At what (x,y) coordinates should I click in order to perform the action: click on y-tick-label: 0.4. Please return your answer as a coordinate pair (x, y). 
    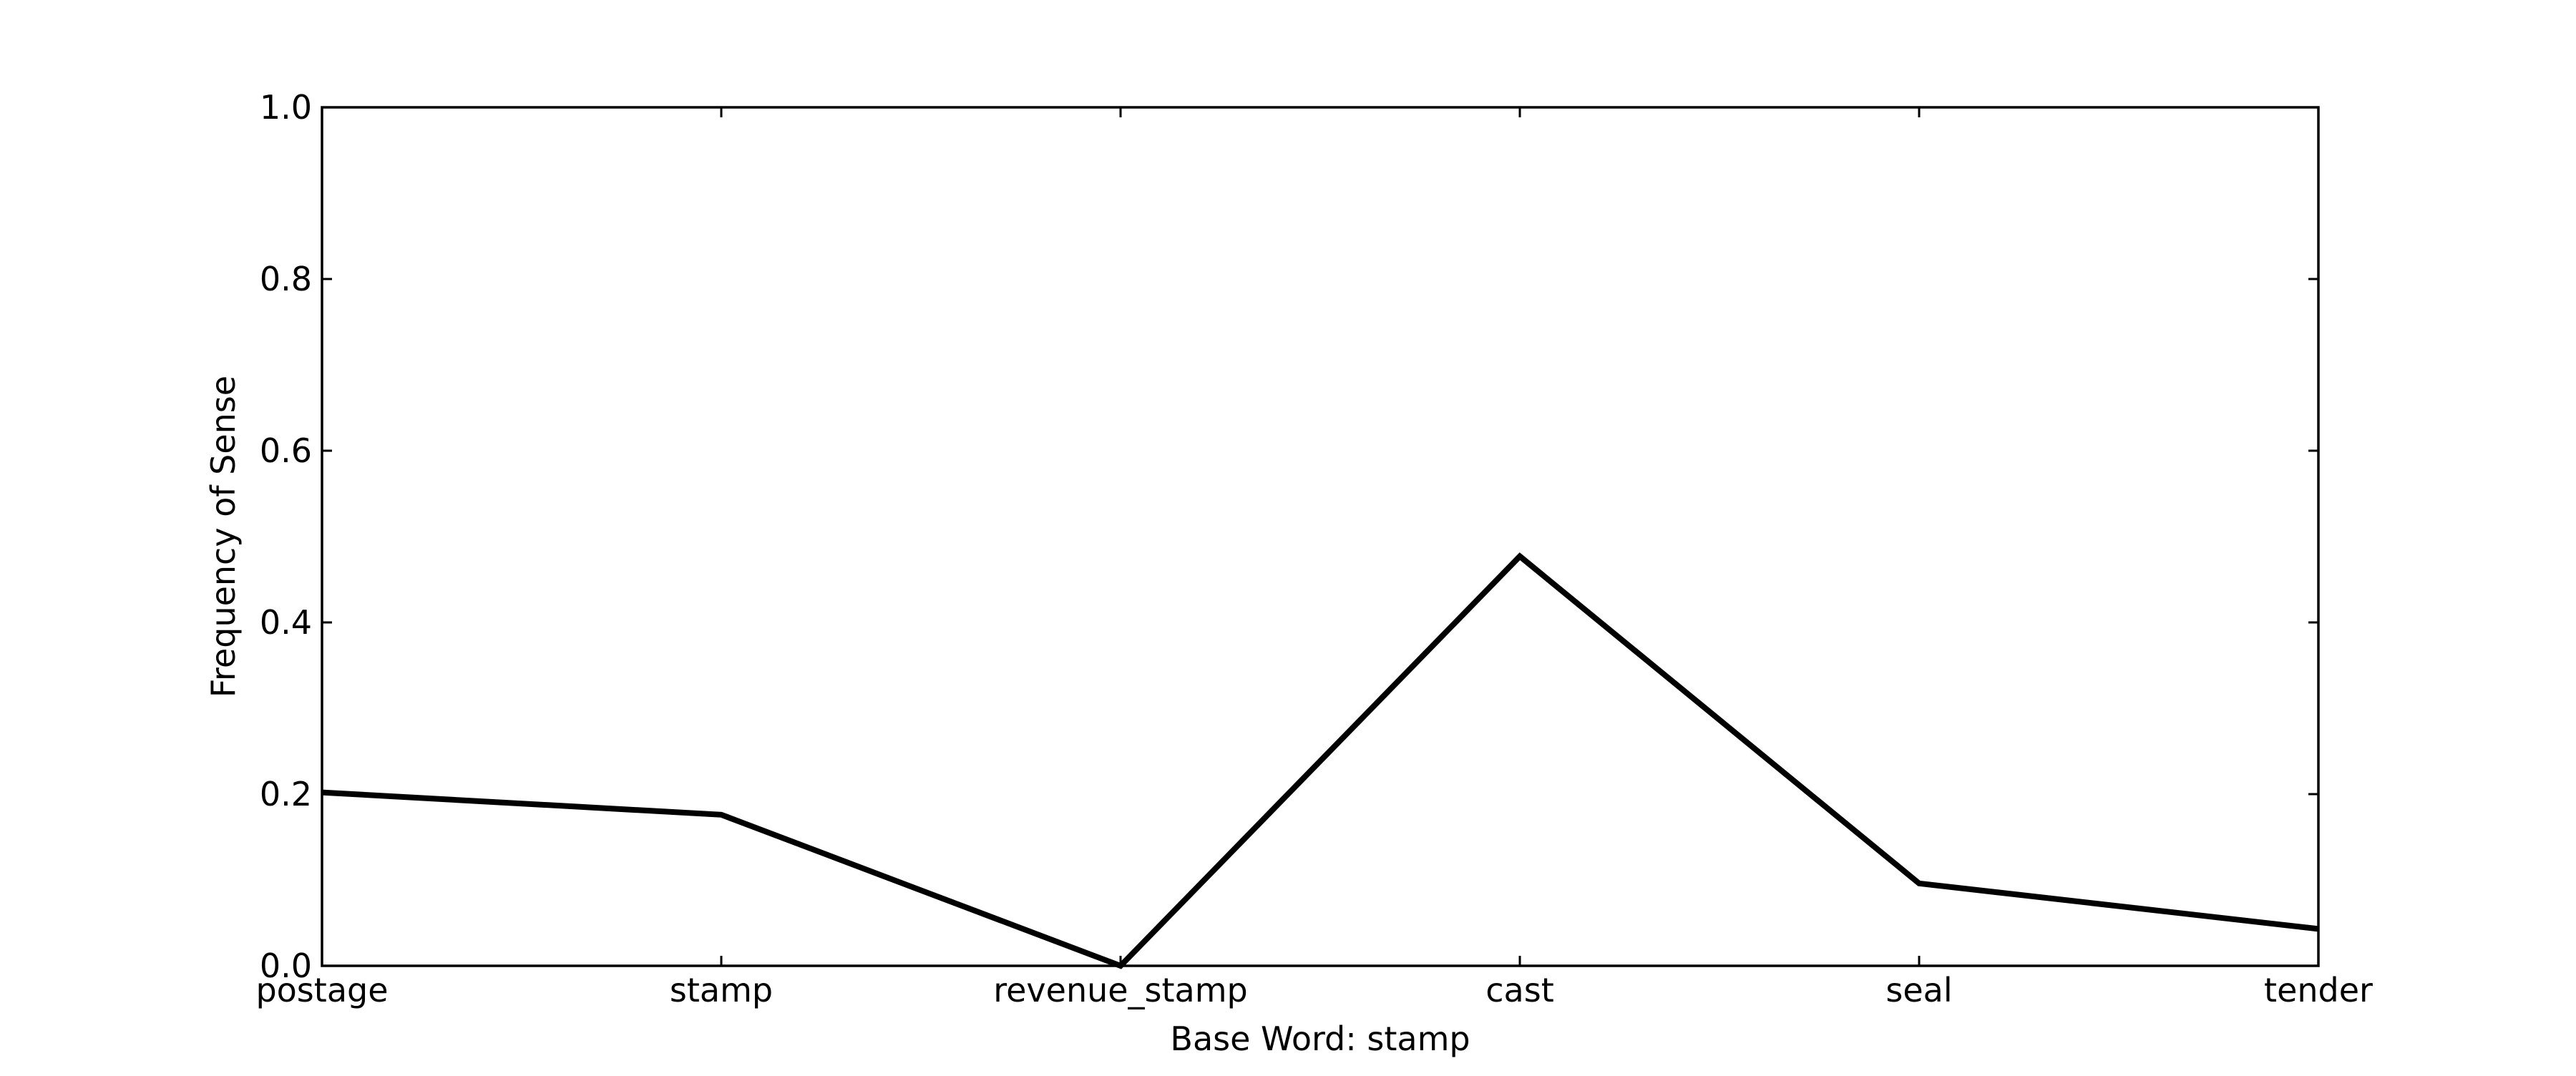
    Looking at the image, I should click on (286, 622).